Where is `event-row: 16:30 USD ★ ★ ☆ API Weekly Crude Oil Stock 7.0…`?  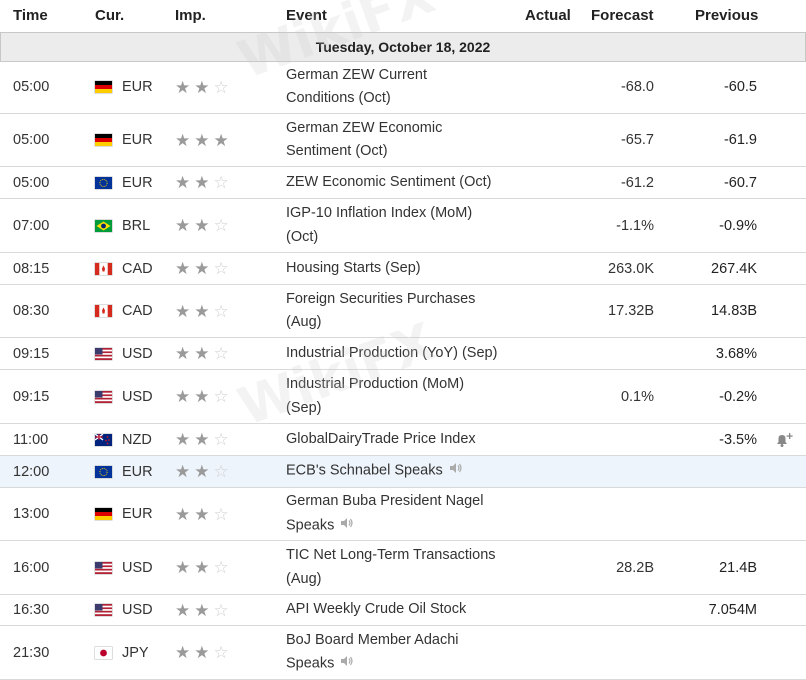 event-row: 16:30 USD ★ ★ ☆ API Weekly Crude Oil Stock 7.0… is located at coordinates (403, 610).